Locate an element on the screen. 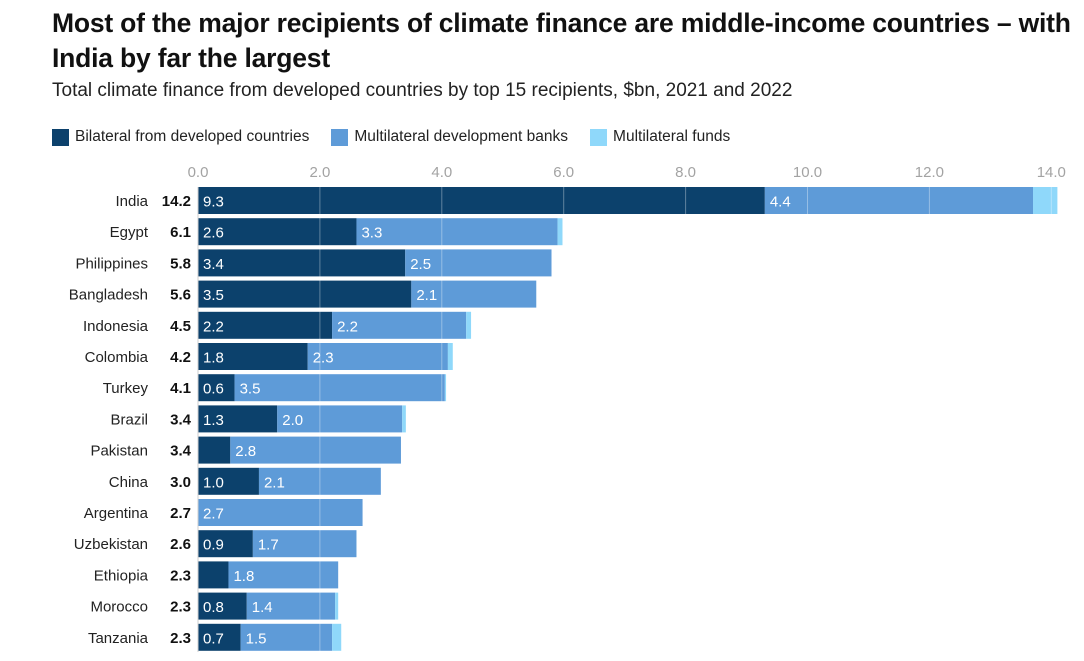 This screenshot has height=661, width=1084. bar-egypt-bilateral is located at coordinates (277, 232).